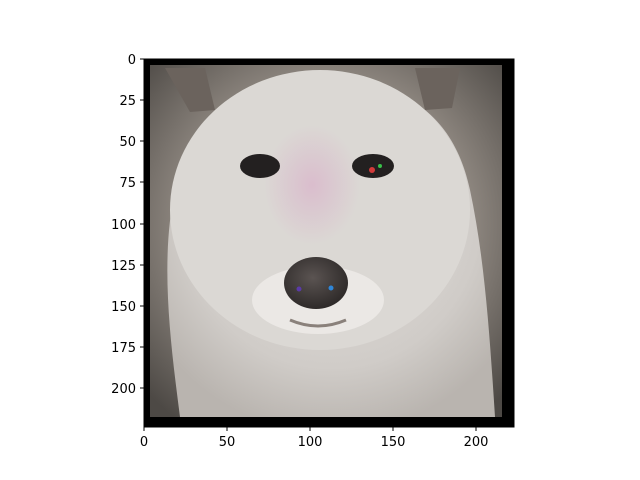 The width and height of the screenshot is (640, 480). I want to click on right-ear, so click(437, 89).